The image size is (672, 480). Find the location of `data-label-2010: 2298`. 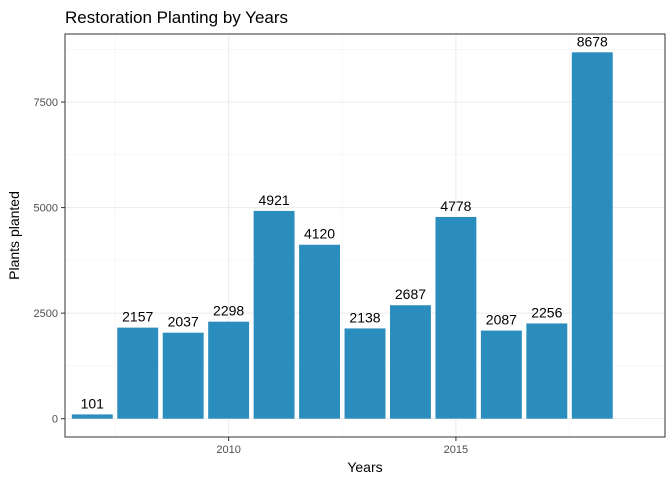

data-label-2010: 2298 is located at coordinates (228, 311).